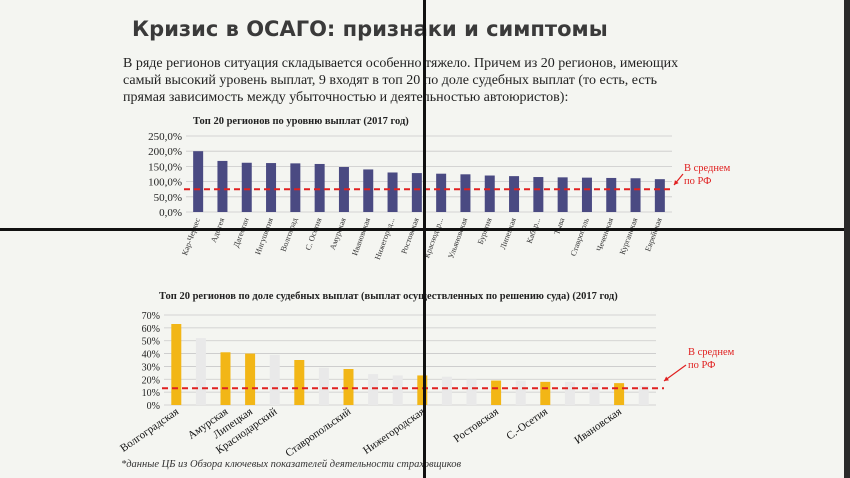 This screenshot has width=850, height=478. Describe the element at coordinates (151, 316) in the screenshot. I see `chart1-ytick-label: 70%` at that location.